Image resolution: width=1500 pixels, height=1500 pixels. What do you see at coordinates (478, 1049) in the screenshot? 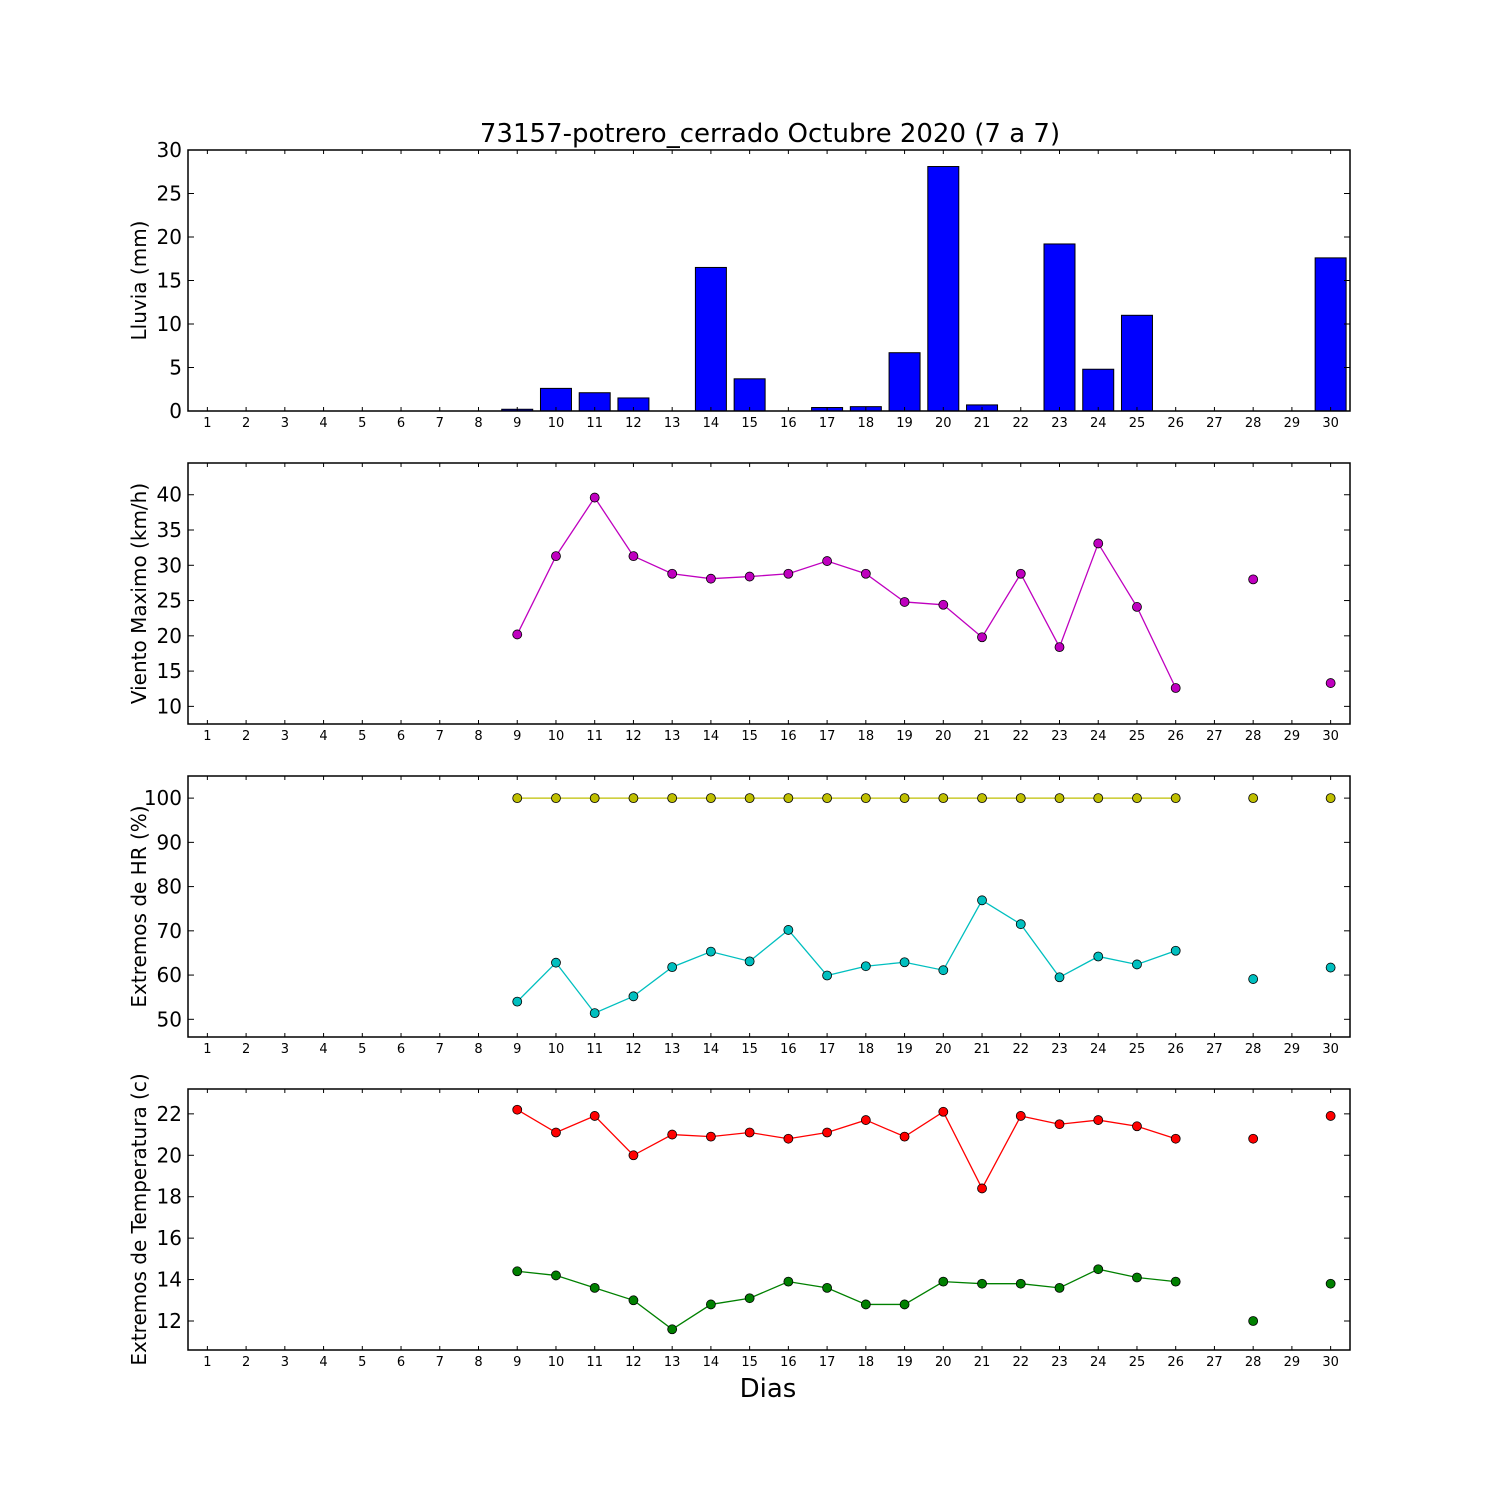
I see `xtick-label: 8` at bounding box center [478, 1049].